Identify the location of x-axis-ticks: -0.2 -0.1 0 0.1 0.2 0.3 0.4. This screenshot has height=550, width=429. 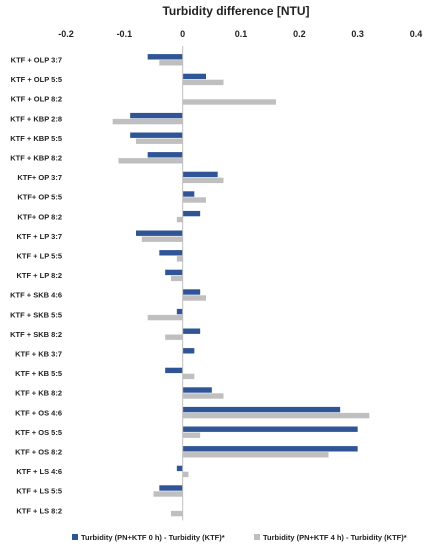
(240, 34).